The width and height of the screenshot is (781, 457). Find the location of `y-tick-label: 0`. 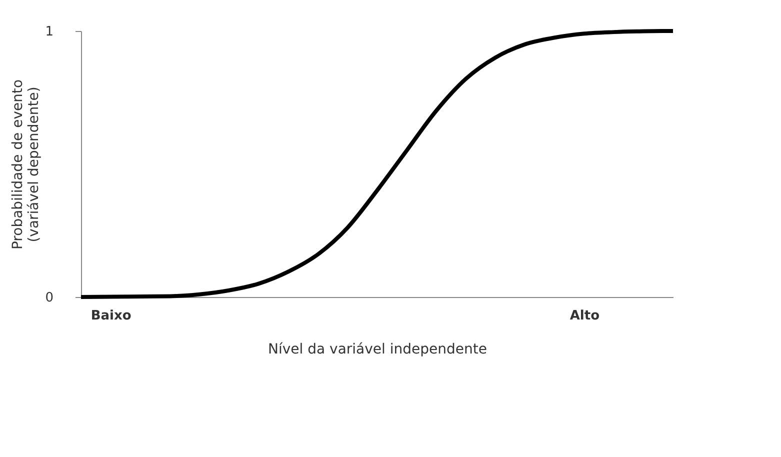

y-tick-label: 0 is located at coordinates (49, 298).